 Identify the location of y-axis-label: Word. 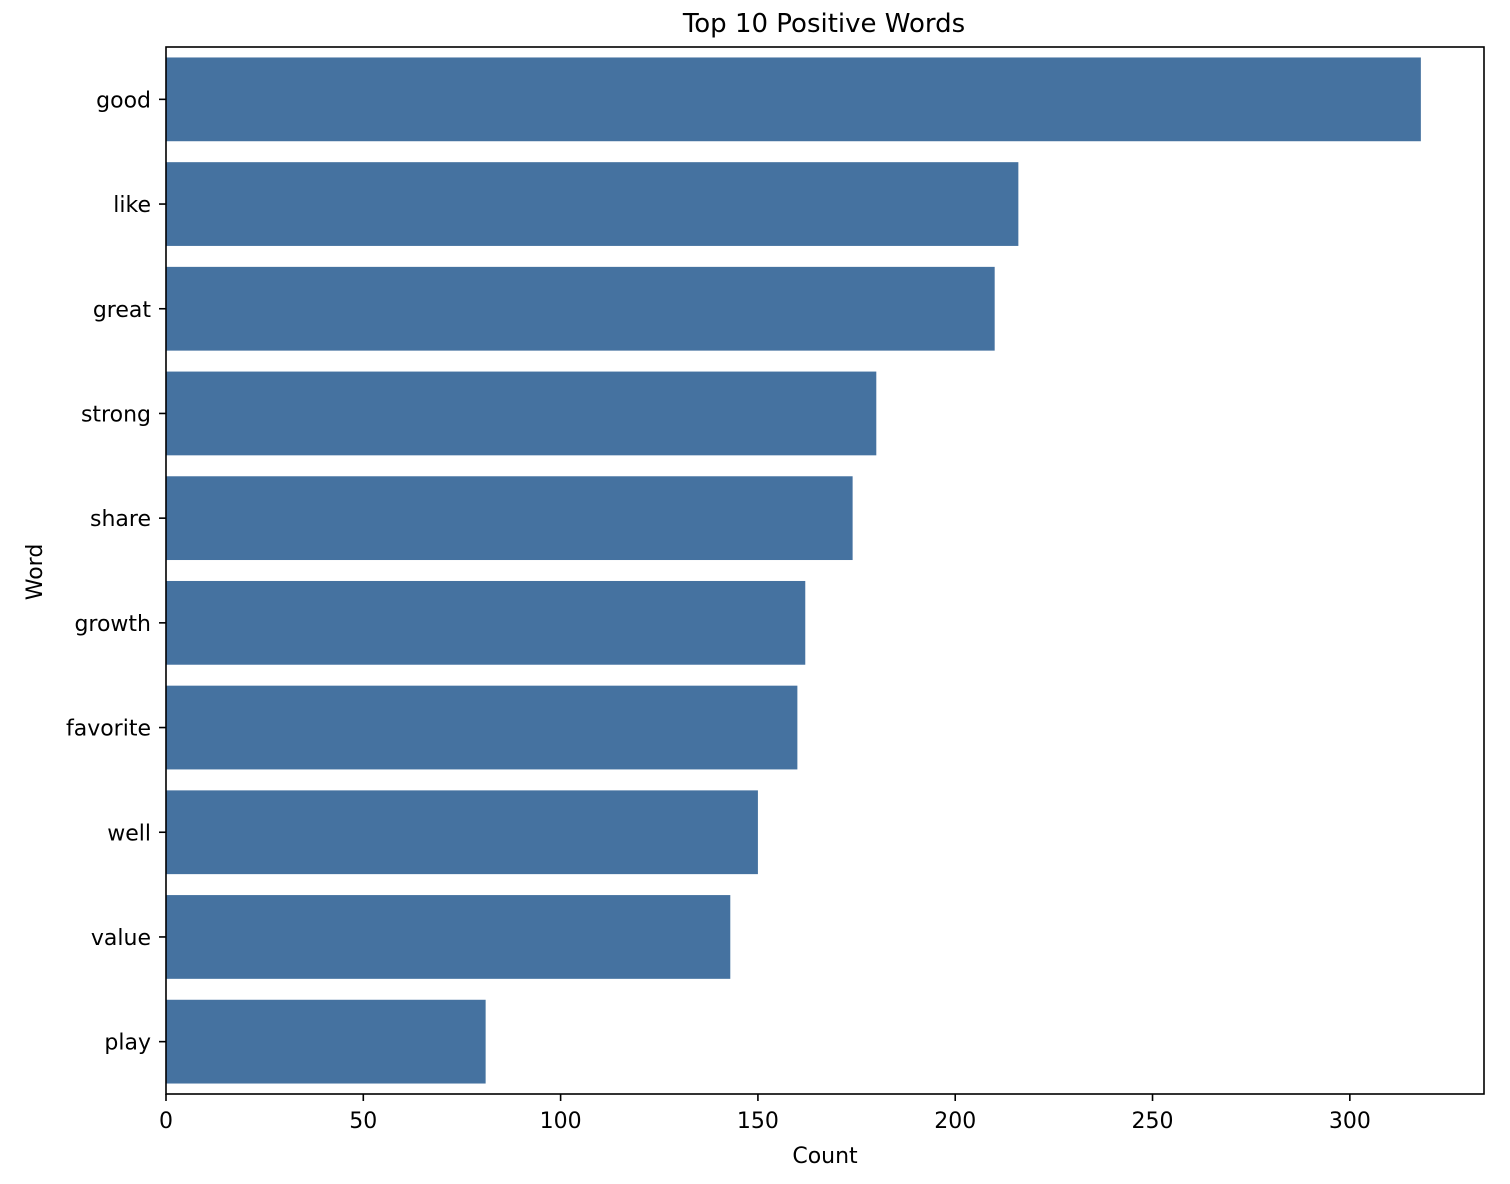
(35, 572).